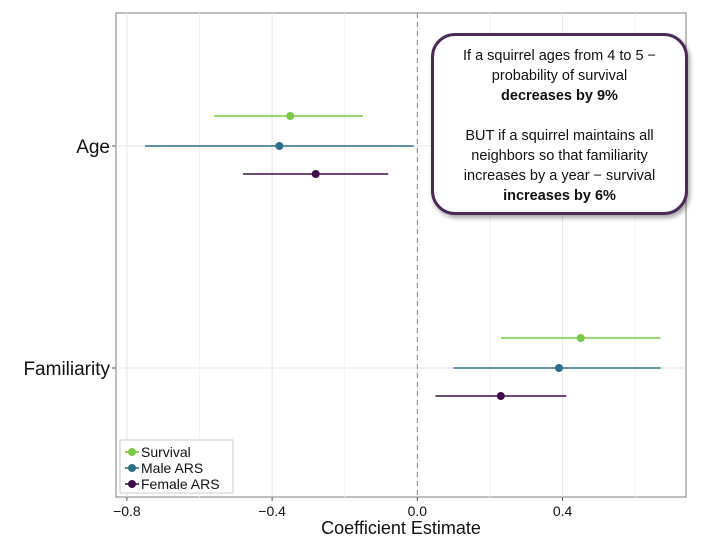  I want to click on x-tick-label: 0.4, so click(563, 511).